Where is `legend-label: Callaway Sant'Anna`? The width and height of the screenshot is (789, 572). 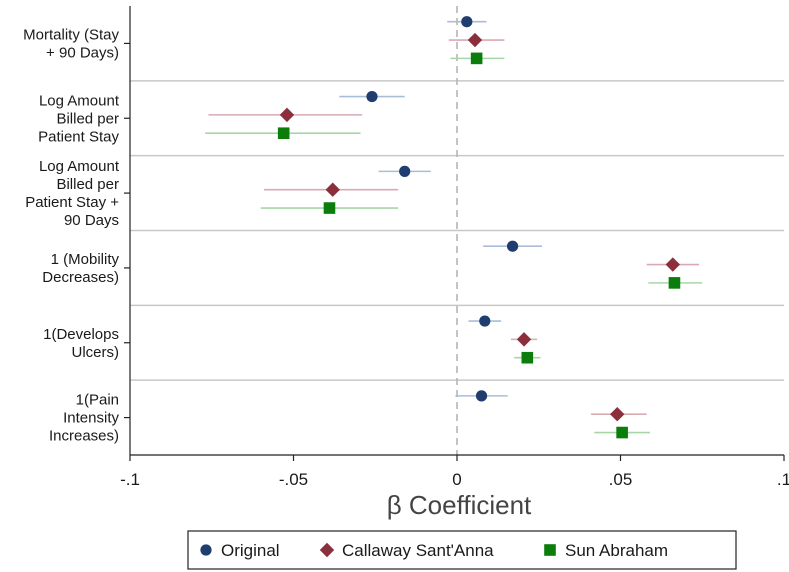
legend-label: Callaway Sant'Anna is located at coordinates (418, 550).